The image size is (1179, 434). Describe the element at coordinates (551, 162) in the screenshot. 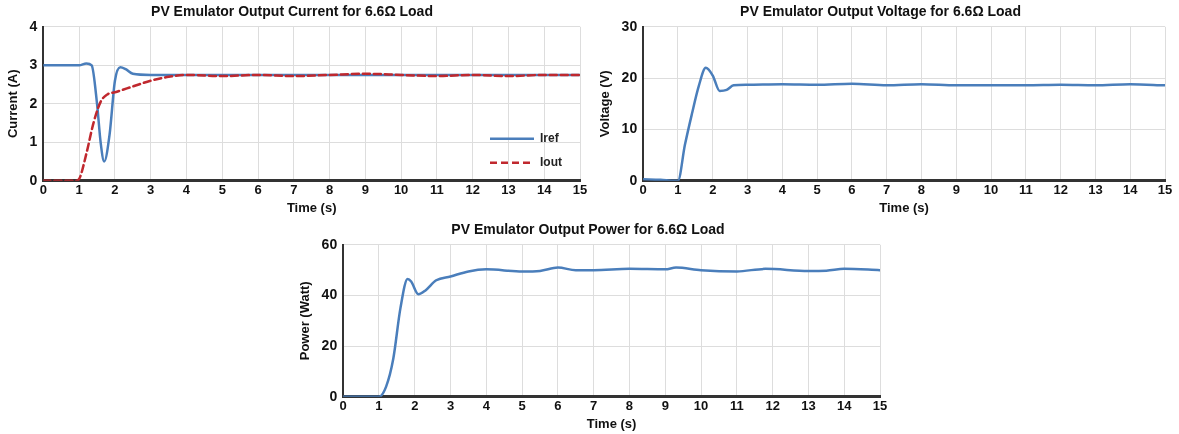

I see `legend-label: Iout` at that location.